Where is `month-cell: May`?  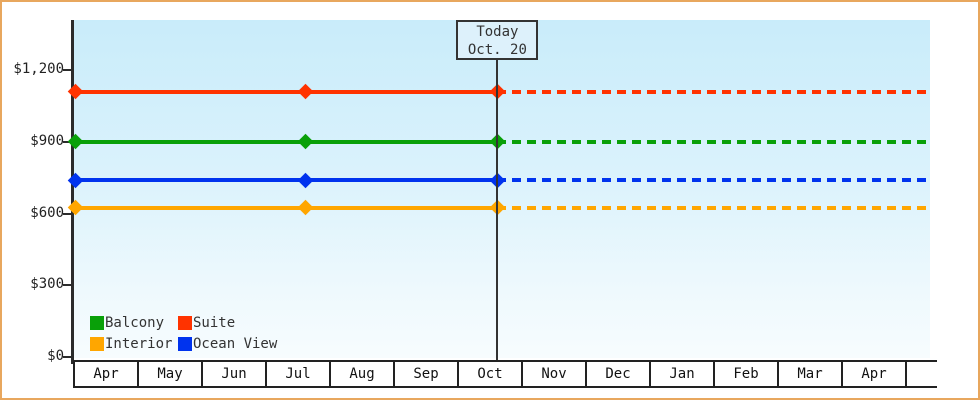 month-cell: May is located at coordinates (169, 374).